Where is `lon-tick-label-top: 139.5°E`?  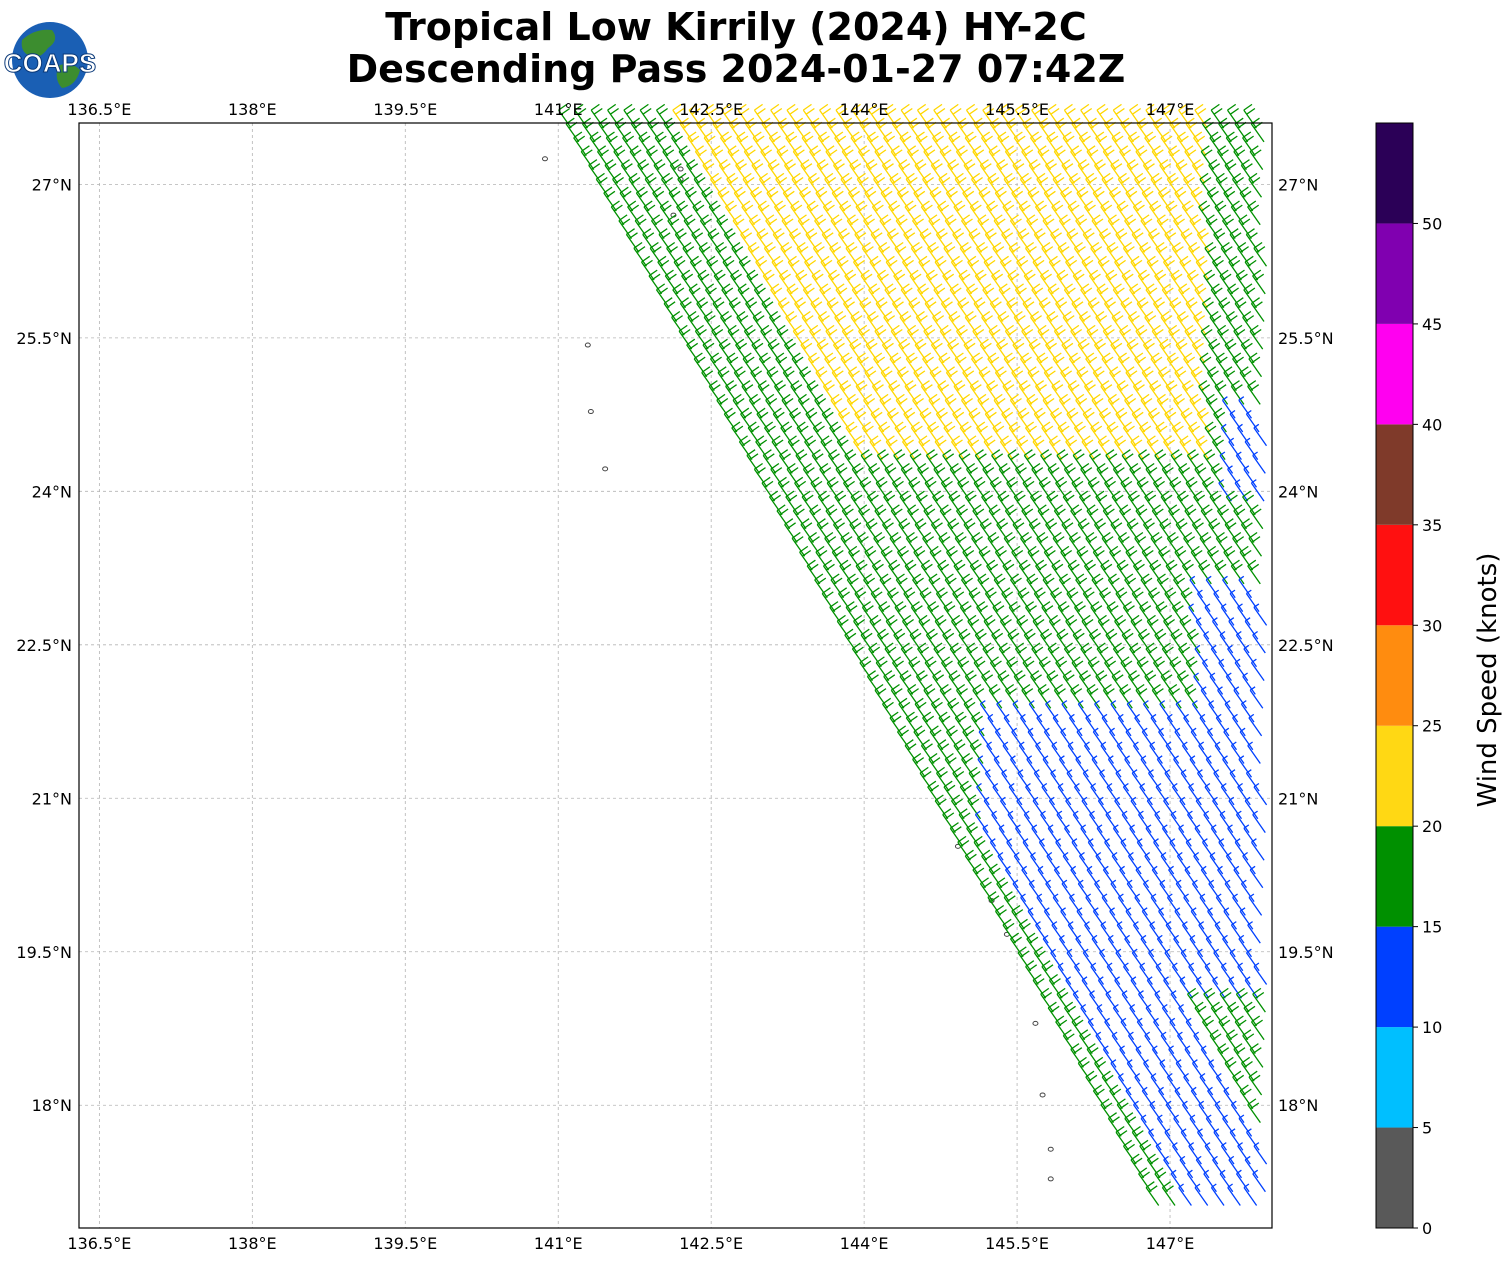 lon-tick-label-top: 139.5°E is located at coordinates (405, 109).